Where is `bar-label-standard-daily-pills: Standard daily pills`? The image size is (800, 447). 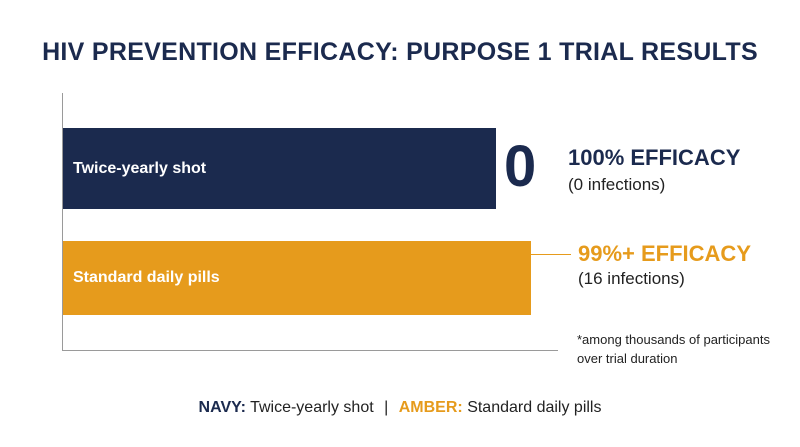 bar-label-standard-daily-pills: Standard daily pills is located at coordinates (146, 277).